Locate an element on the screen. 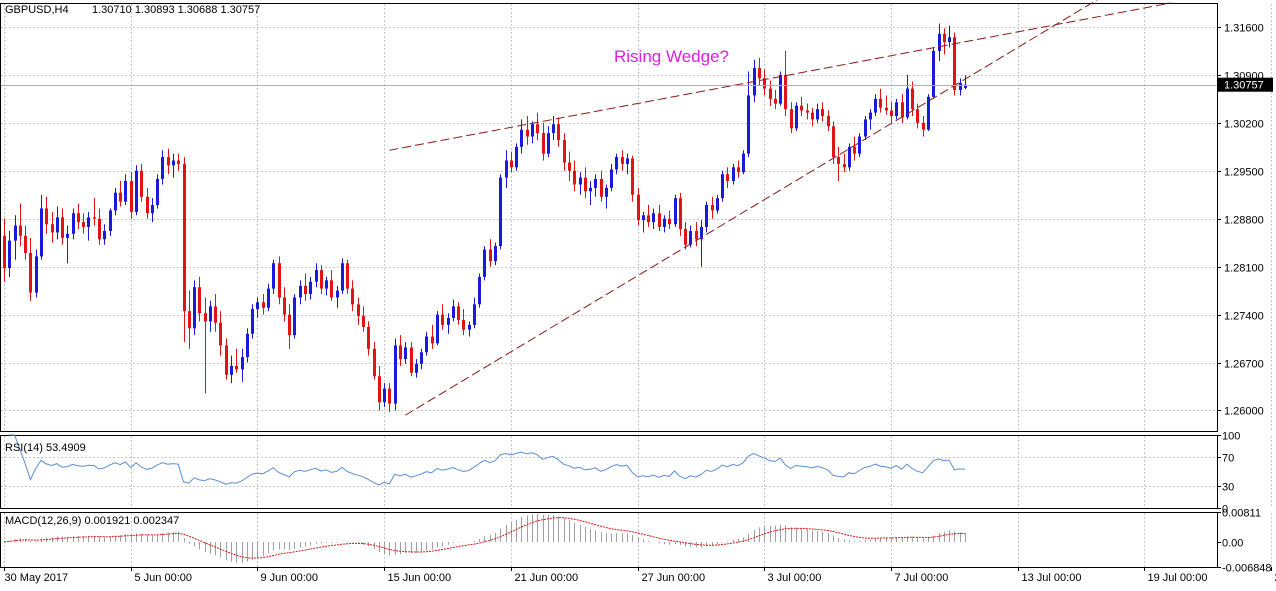 The height and width of the screenshot is (591, 1276). price-tick-label: 1.29500 is located at coordinates (1244, 173).